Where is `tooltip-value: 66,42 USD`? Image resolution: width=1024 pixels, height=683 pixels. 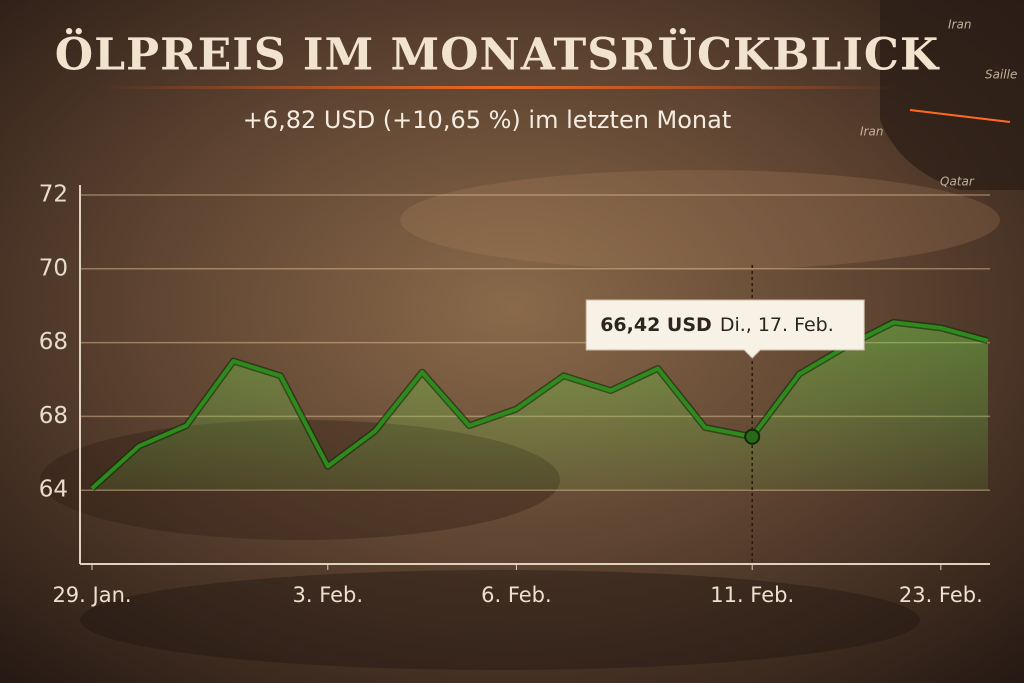 tooltip-value: 66,42 USD is located at coordinates (656, 325).